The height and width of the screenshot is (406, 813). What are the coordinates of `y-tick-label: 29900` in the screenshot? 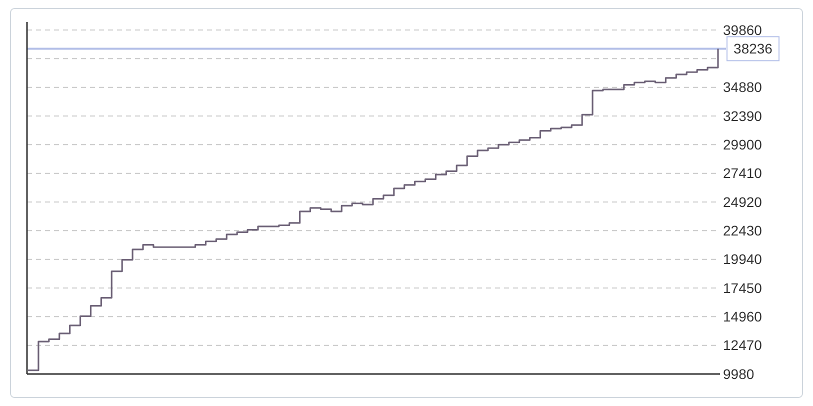 It's located at (742, 144).